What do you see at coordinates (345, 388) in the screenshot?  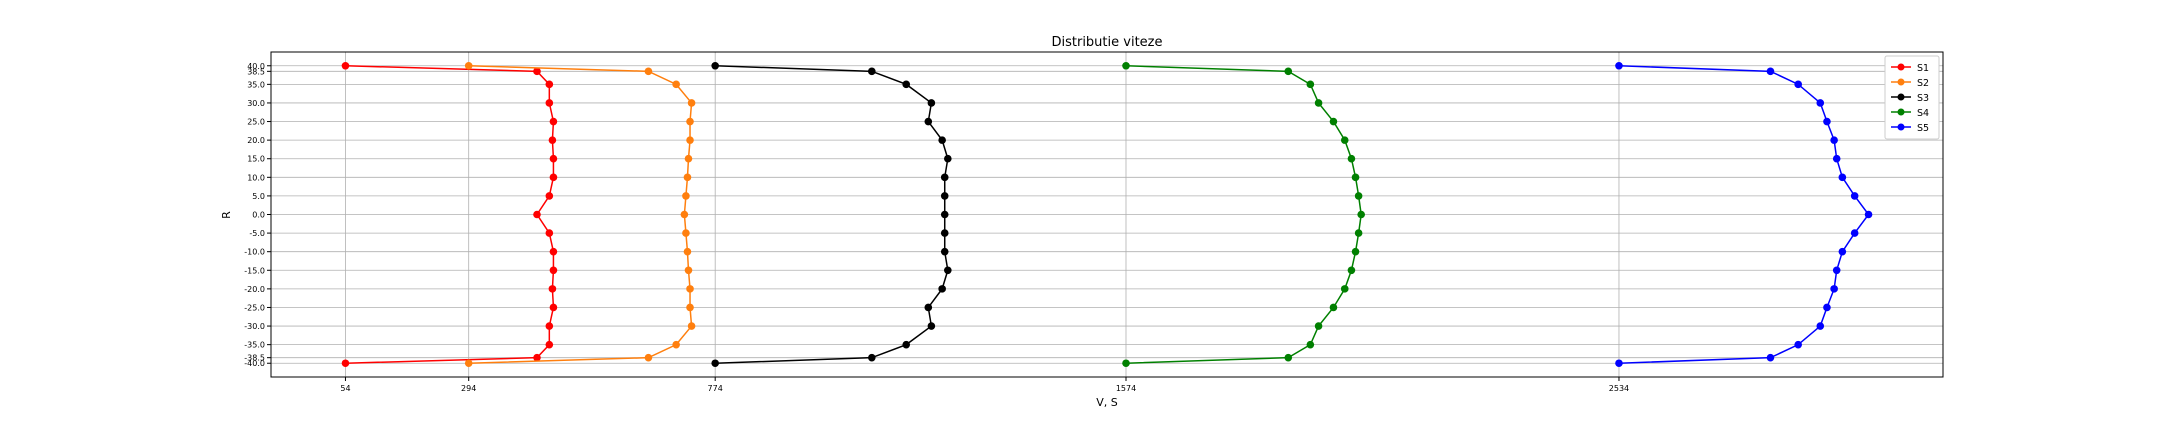 I see `x-tick-label: 54` at bounding box center [345, 388].